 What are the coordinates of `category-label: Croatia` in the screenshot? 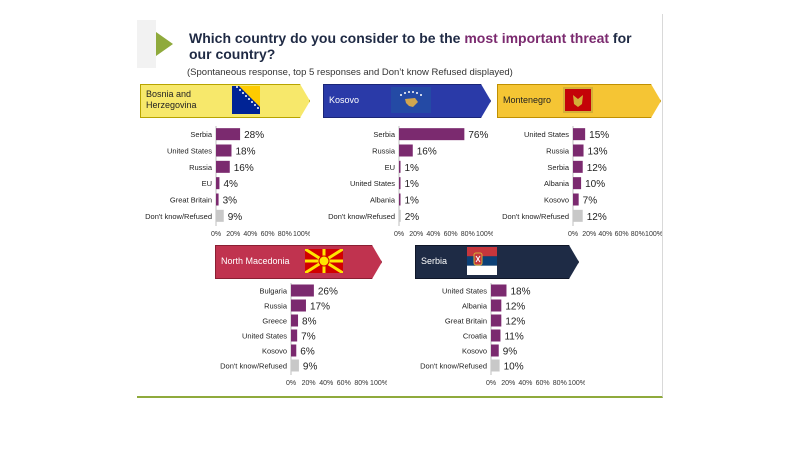 It's located at (475, 336).